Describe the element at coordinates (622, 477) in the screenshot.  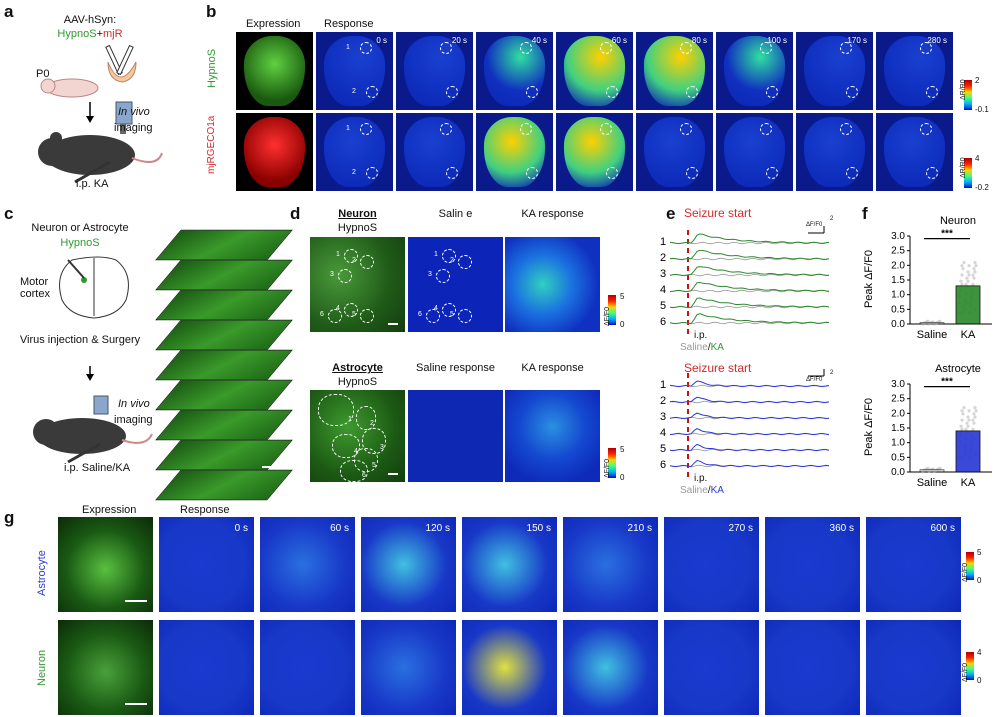
I see `d-cbar-min-2: 0` at that location.